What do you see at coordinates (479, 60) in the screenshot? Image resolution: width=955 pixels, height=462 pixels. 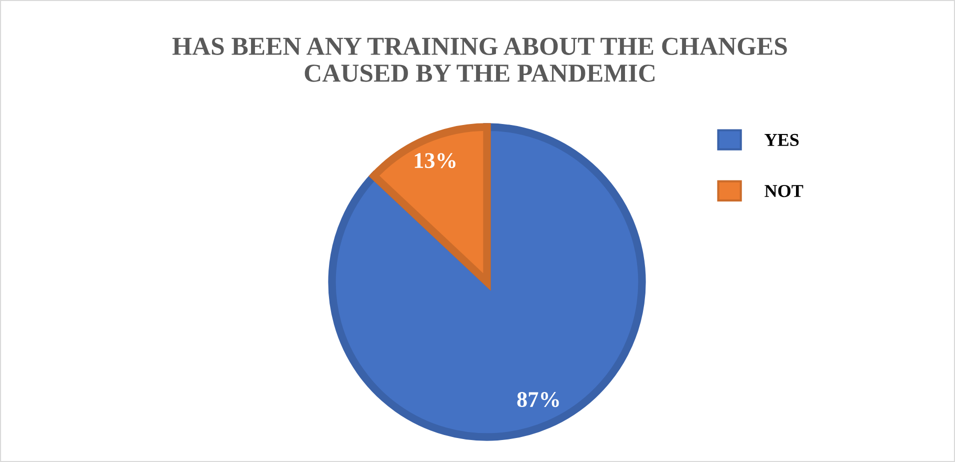 I see `chart-title: HAS BEEN ANY TRAINING ABOUT THE CHANGES CAUSED BY THE PANDEMIC` at bounding box center [479, 60].